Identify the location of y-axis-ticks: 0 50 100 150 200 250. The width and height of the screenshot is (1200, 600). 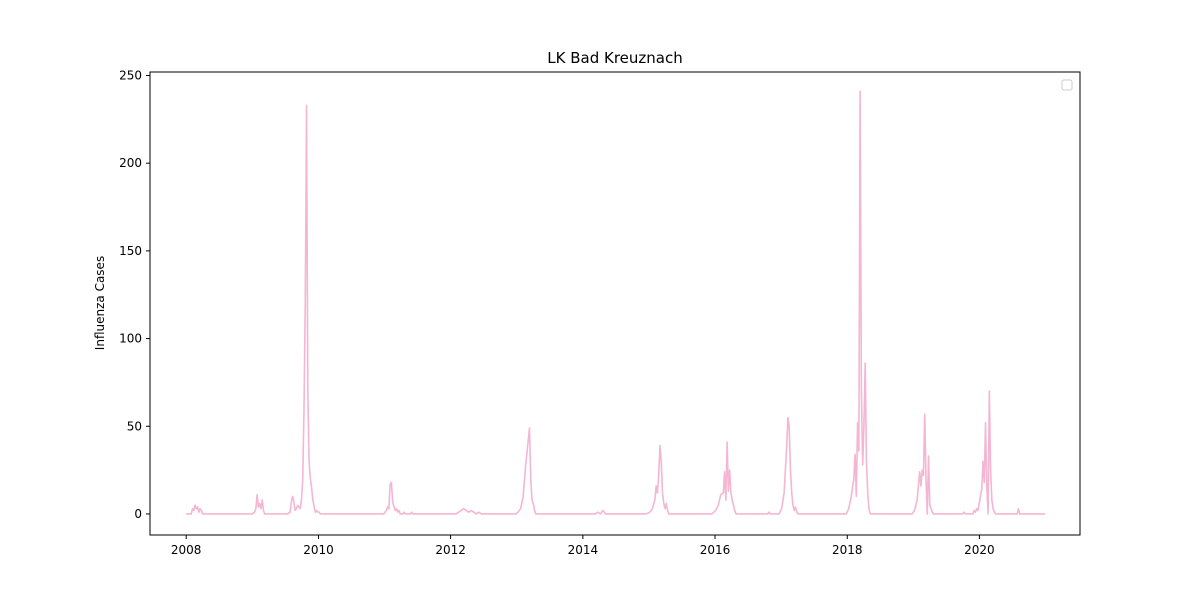
(134, 295).